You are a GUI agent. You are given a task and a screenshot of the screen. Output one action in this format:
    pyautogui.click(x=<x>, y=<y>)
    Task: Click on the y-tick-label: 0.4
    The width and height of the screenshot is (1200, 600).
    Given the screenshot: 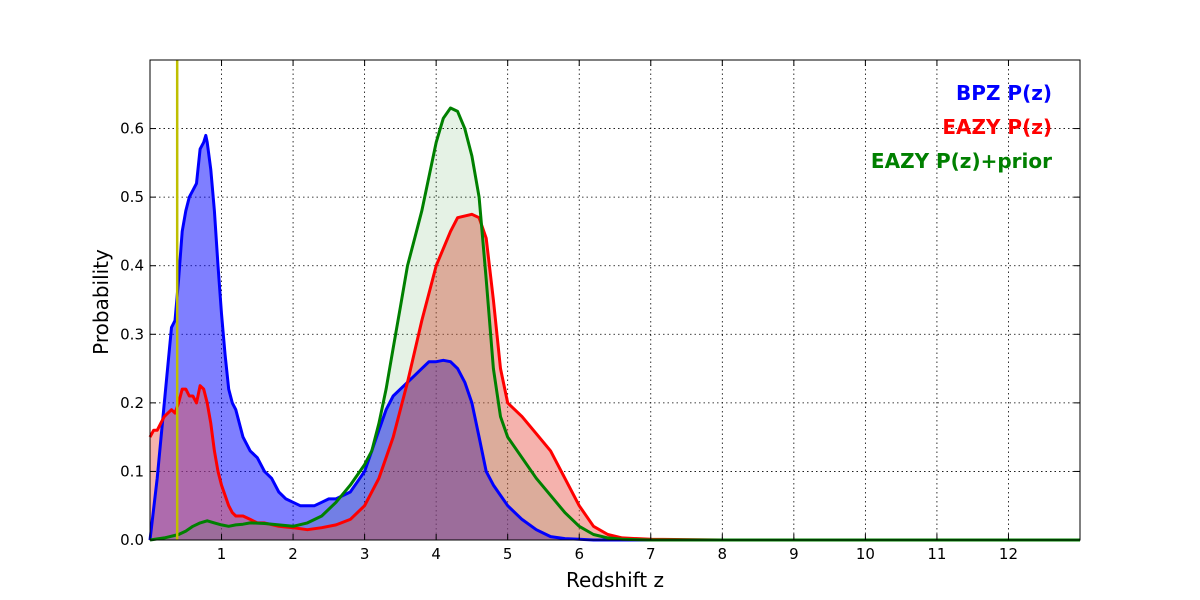 What is the action you would take?
    pyautogui.click(x=132, y=266)
    